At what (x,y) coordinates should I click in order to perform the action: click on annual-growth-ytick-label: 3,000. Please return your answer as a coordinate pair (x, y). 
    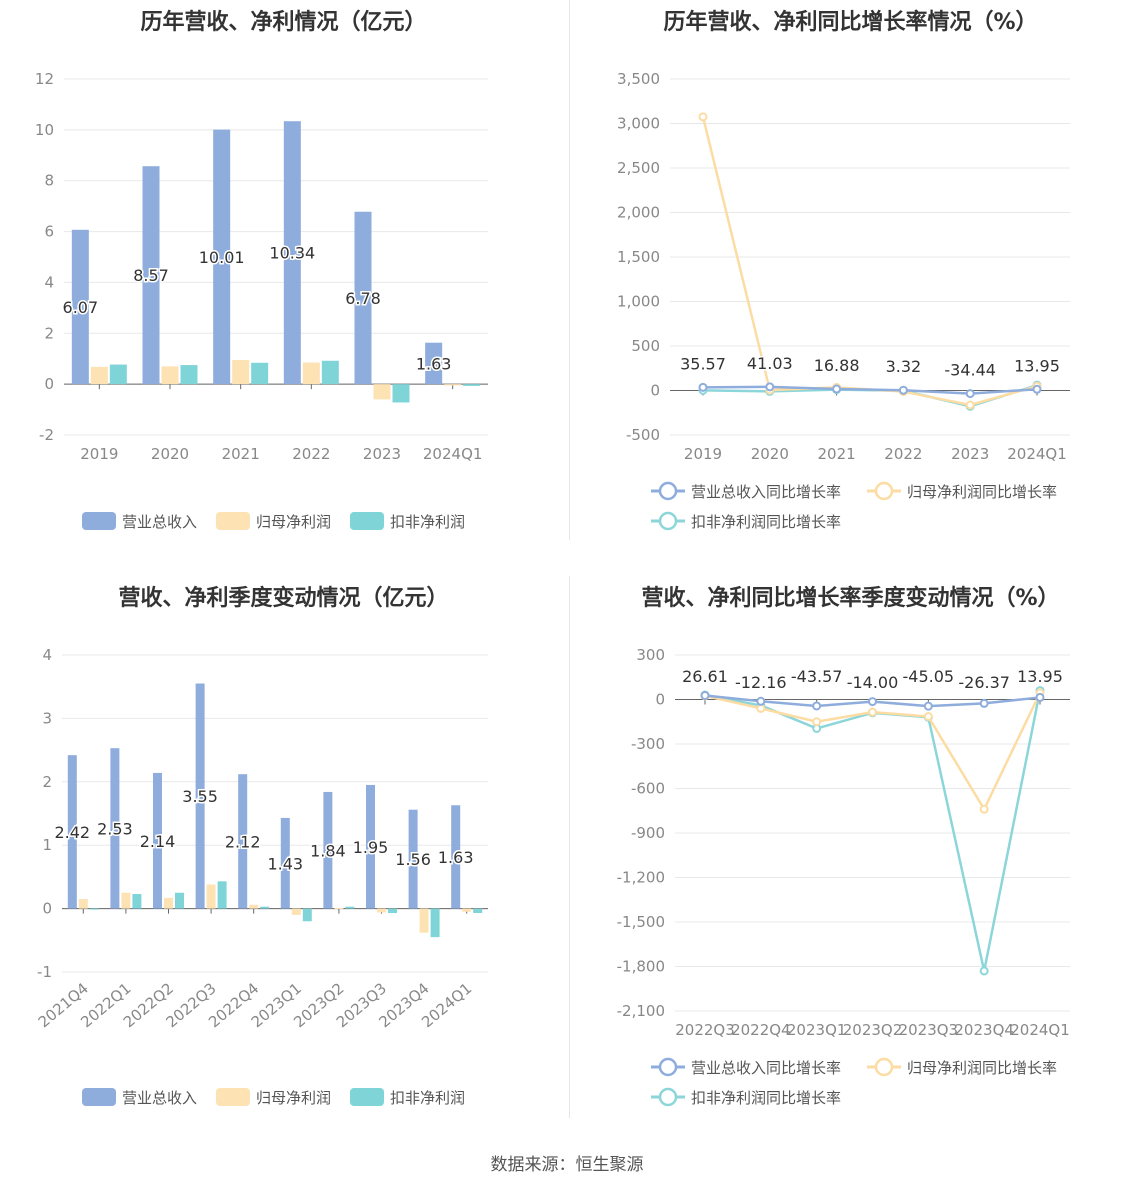
    Looking at the image, I should click on (638, 124).